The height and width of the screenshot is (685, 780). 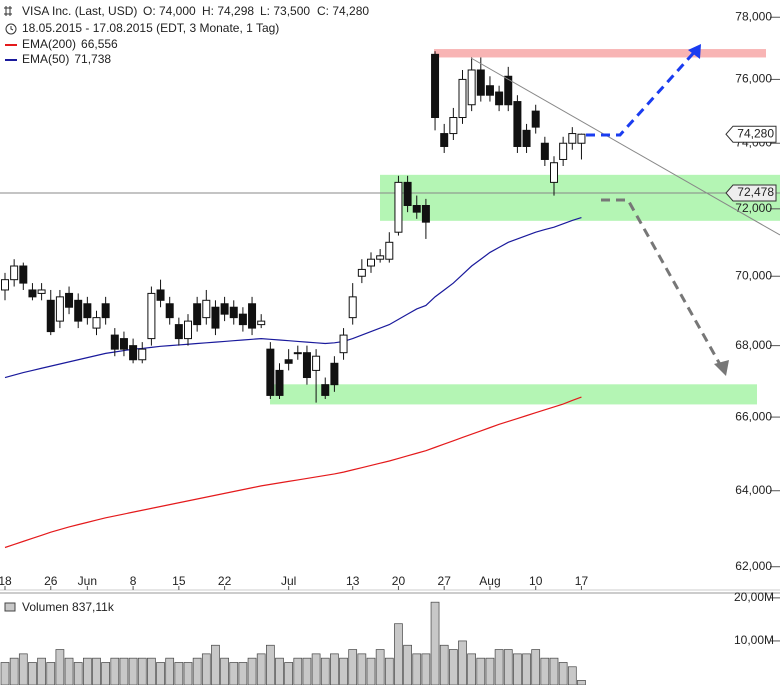 I want to click on legend-value: 66,556, so click(x=99, y=44).